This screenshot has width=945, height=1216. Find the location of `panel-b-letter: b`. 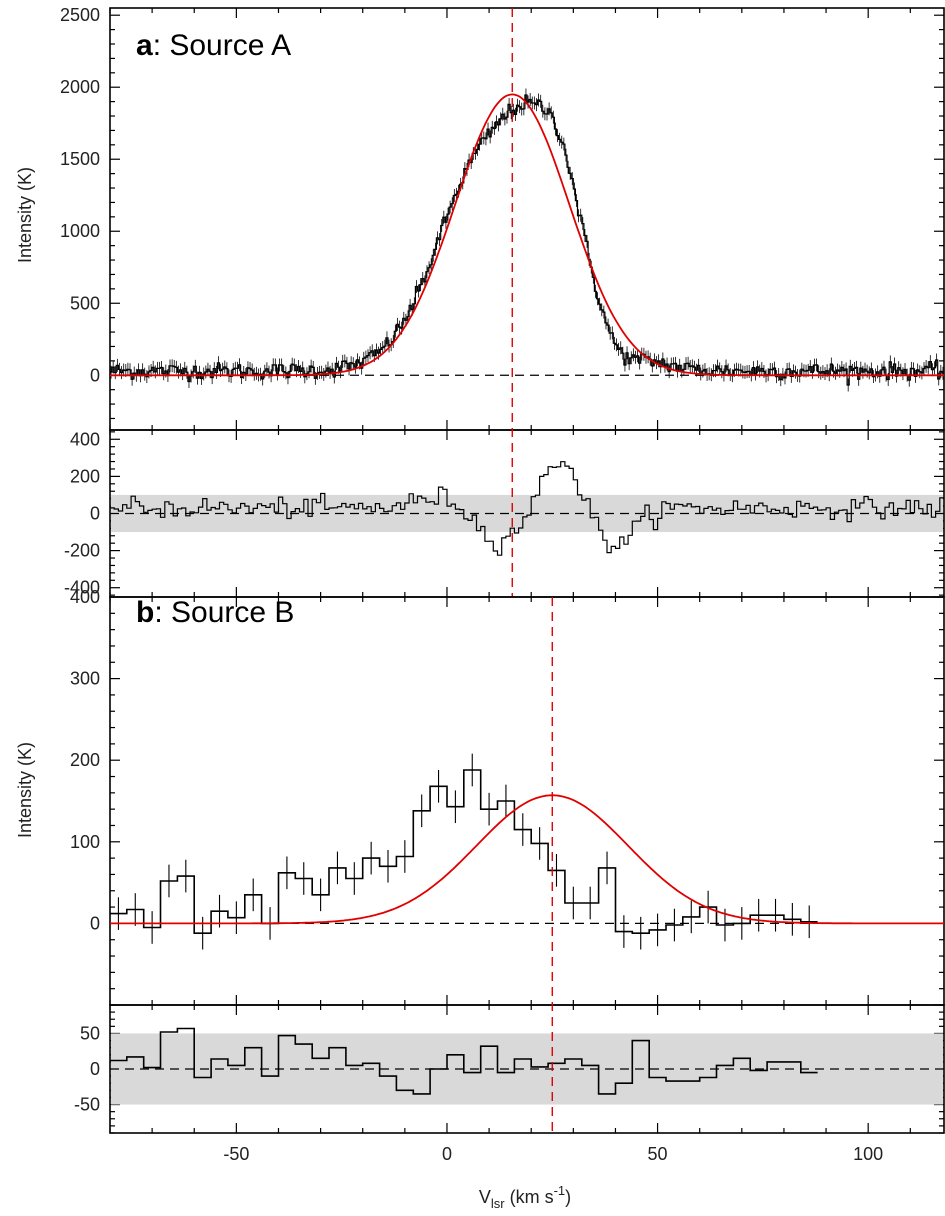

panel-b-letter: b is located at coordinates (145, 612).